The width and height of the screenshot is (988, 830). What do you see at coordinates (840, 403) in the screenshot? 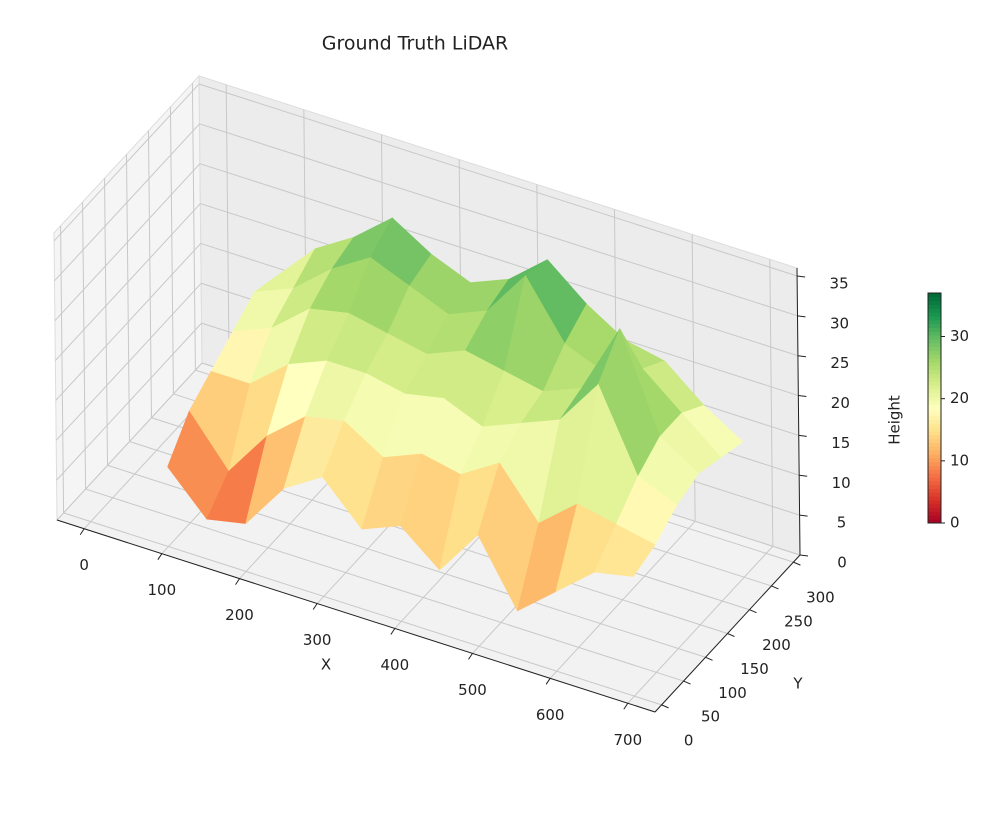
I see `z-tick-label: 20` at bounding box center [840, 403].